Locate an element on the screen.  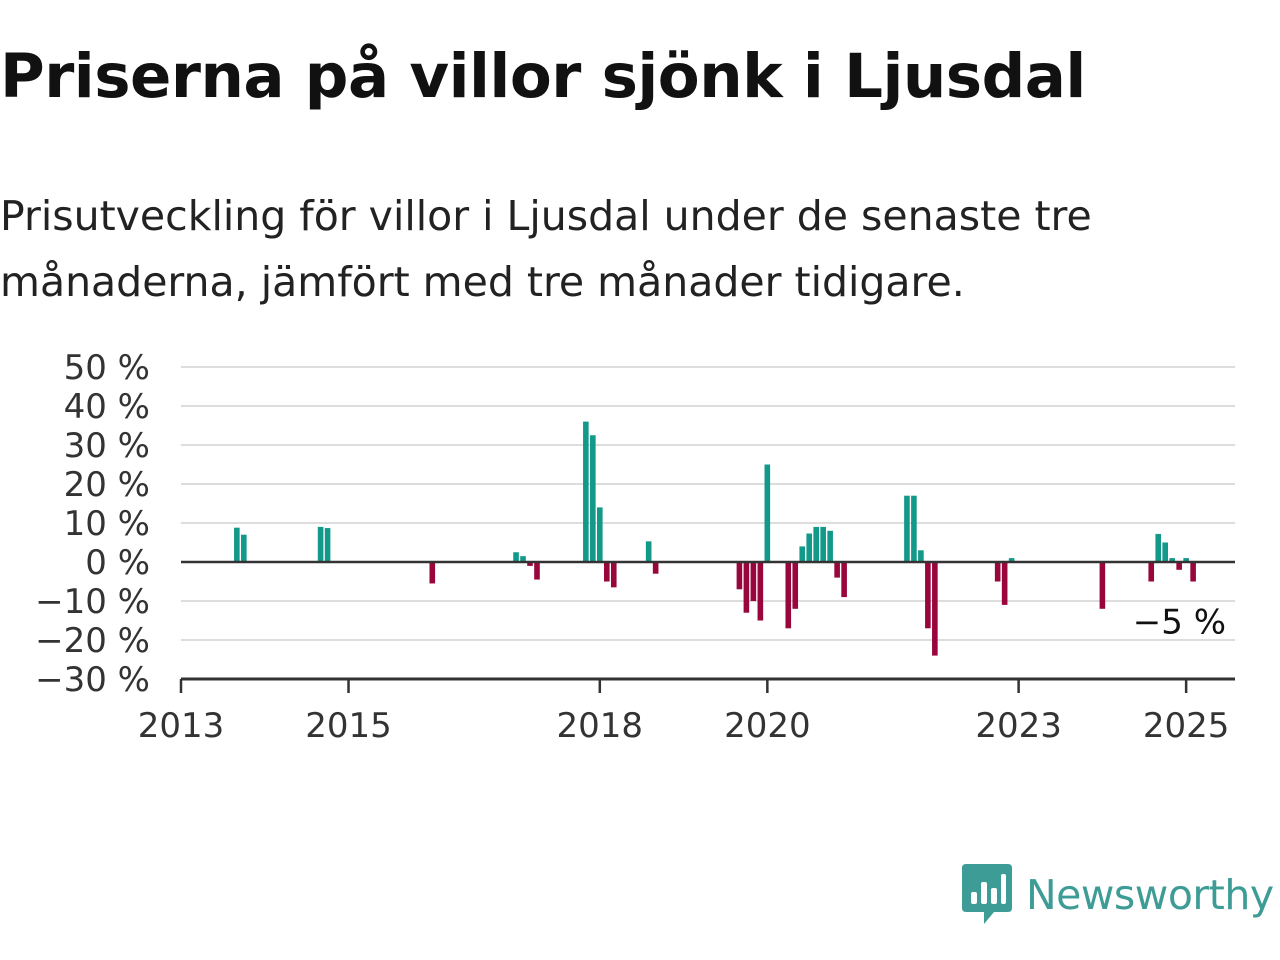
x-tick-label: 2025 is located at coordinates (1186, 726).